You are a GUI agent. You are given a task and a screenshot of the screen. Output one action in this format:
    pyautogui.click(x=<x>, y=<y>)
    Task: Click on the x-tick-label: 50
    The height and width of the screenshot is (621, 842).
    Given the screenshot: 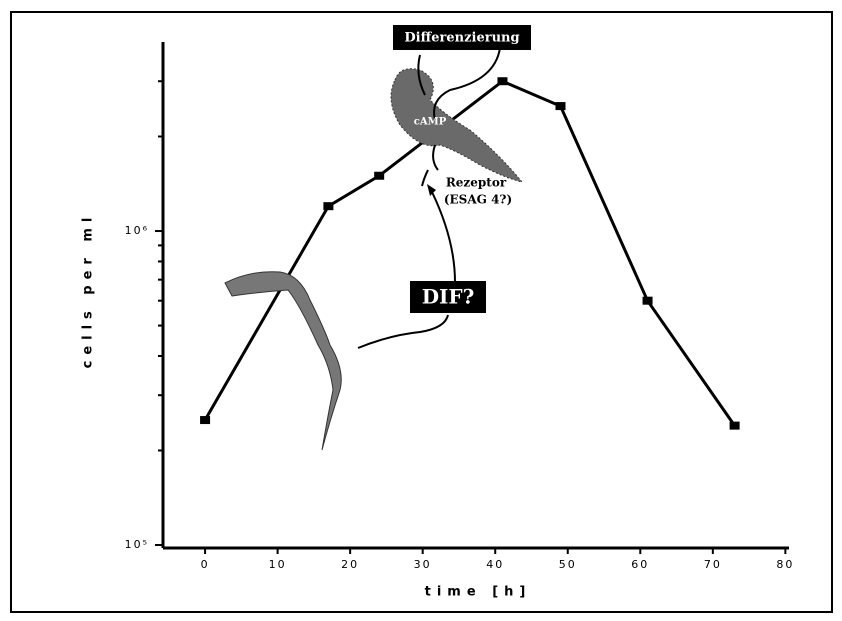 What is the action you would take?
    pyautogui.click(x=568, y=564)
    